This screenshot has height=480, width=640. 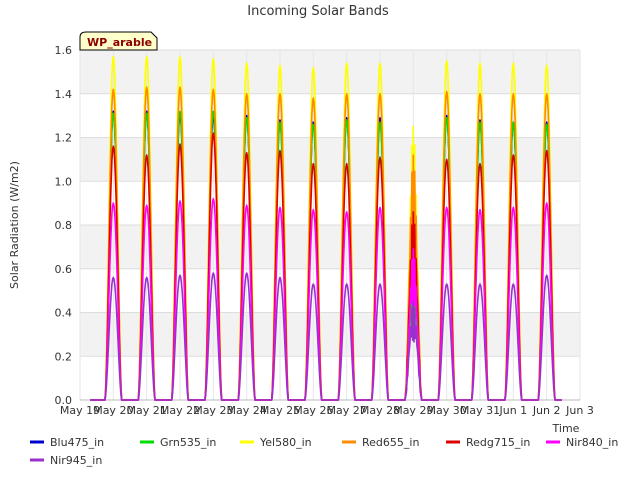 I want to click on legend-label-Nir840_in: Nir840_in, so click(x=592, y=442).